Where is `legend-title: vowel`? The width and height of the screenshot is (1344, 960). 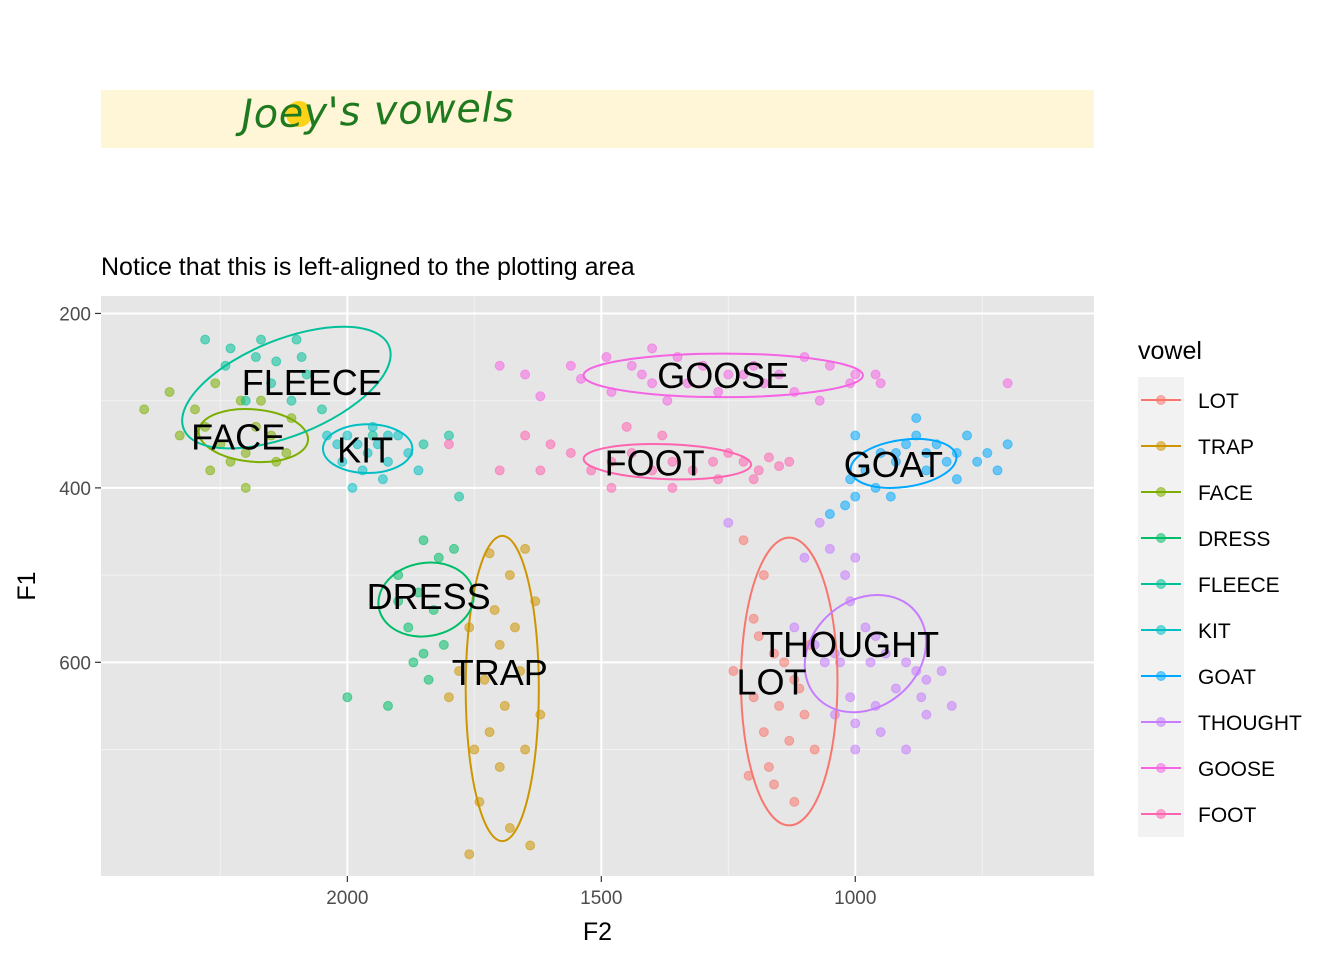
legend-title: vowel is located at coordinates (1170, 351).